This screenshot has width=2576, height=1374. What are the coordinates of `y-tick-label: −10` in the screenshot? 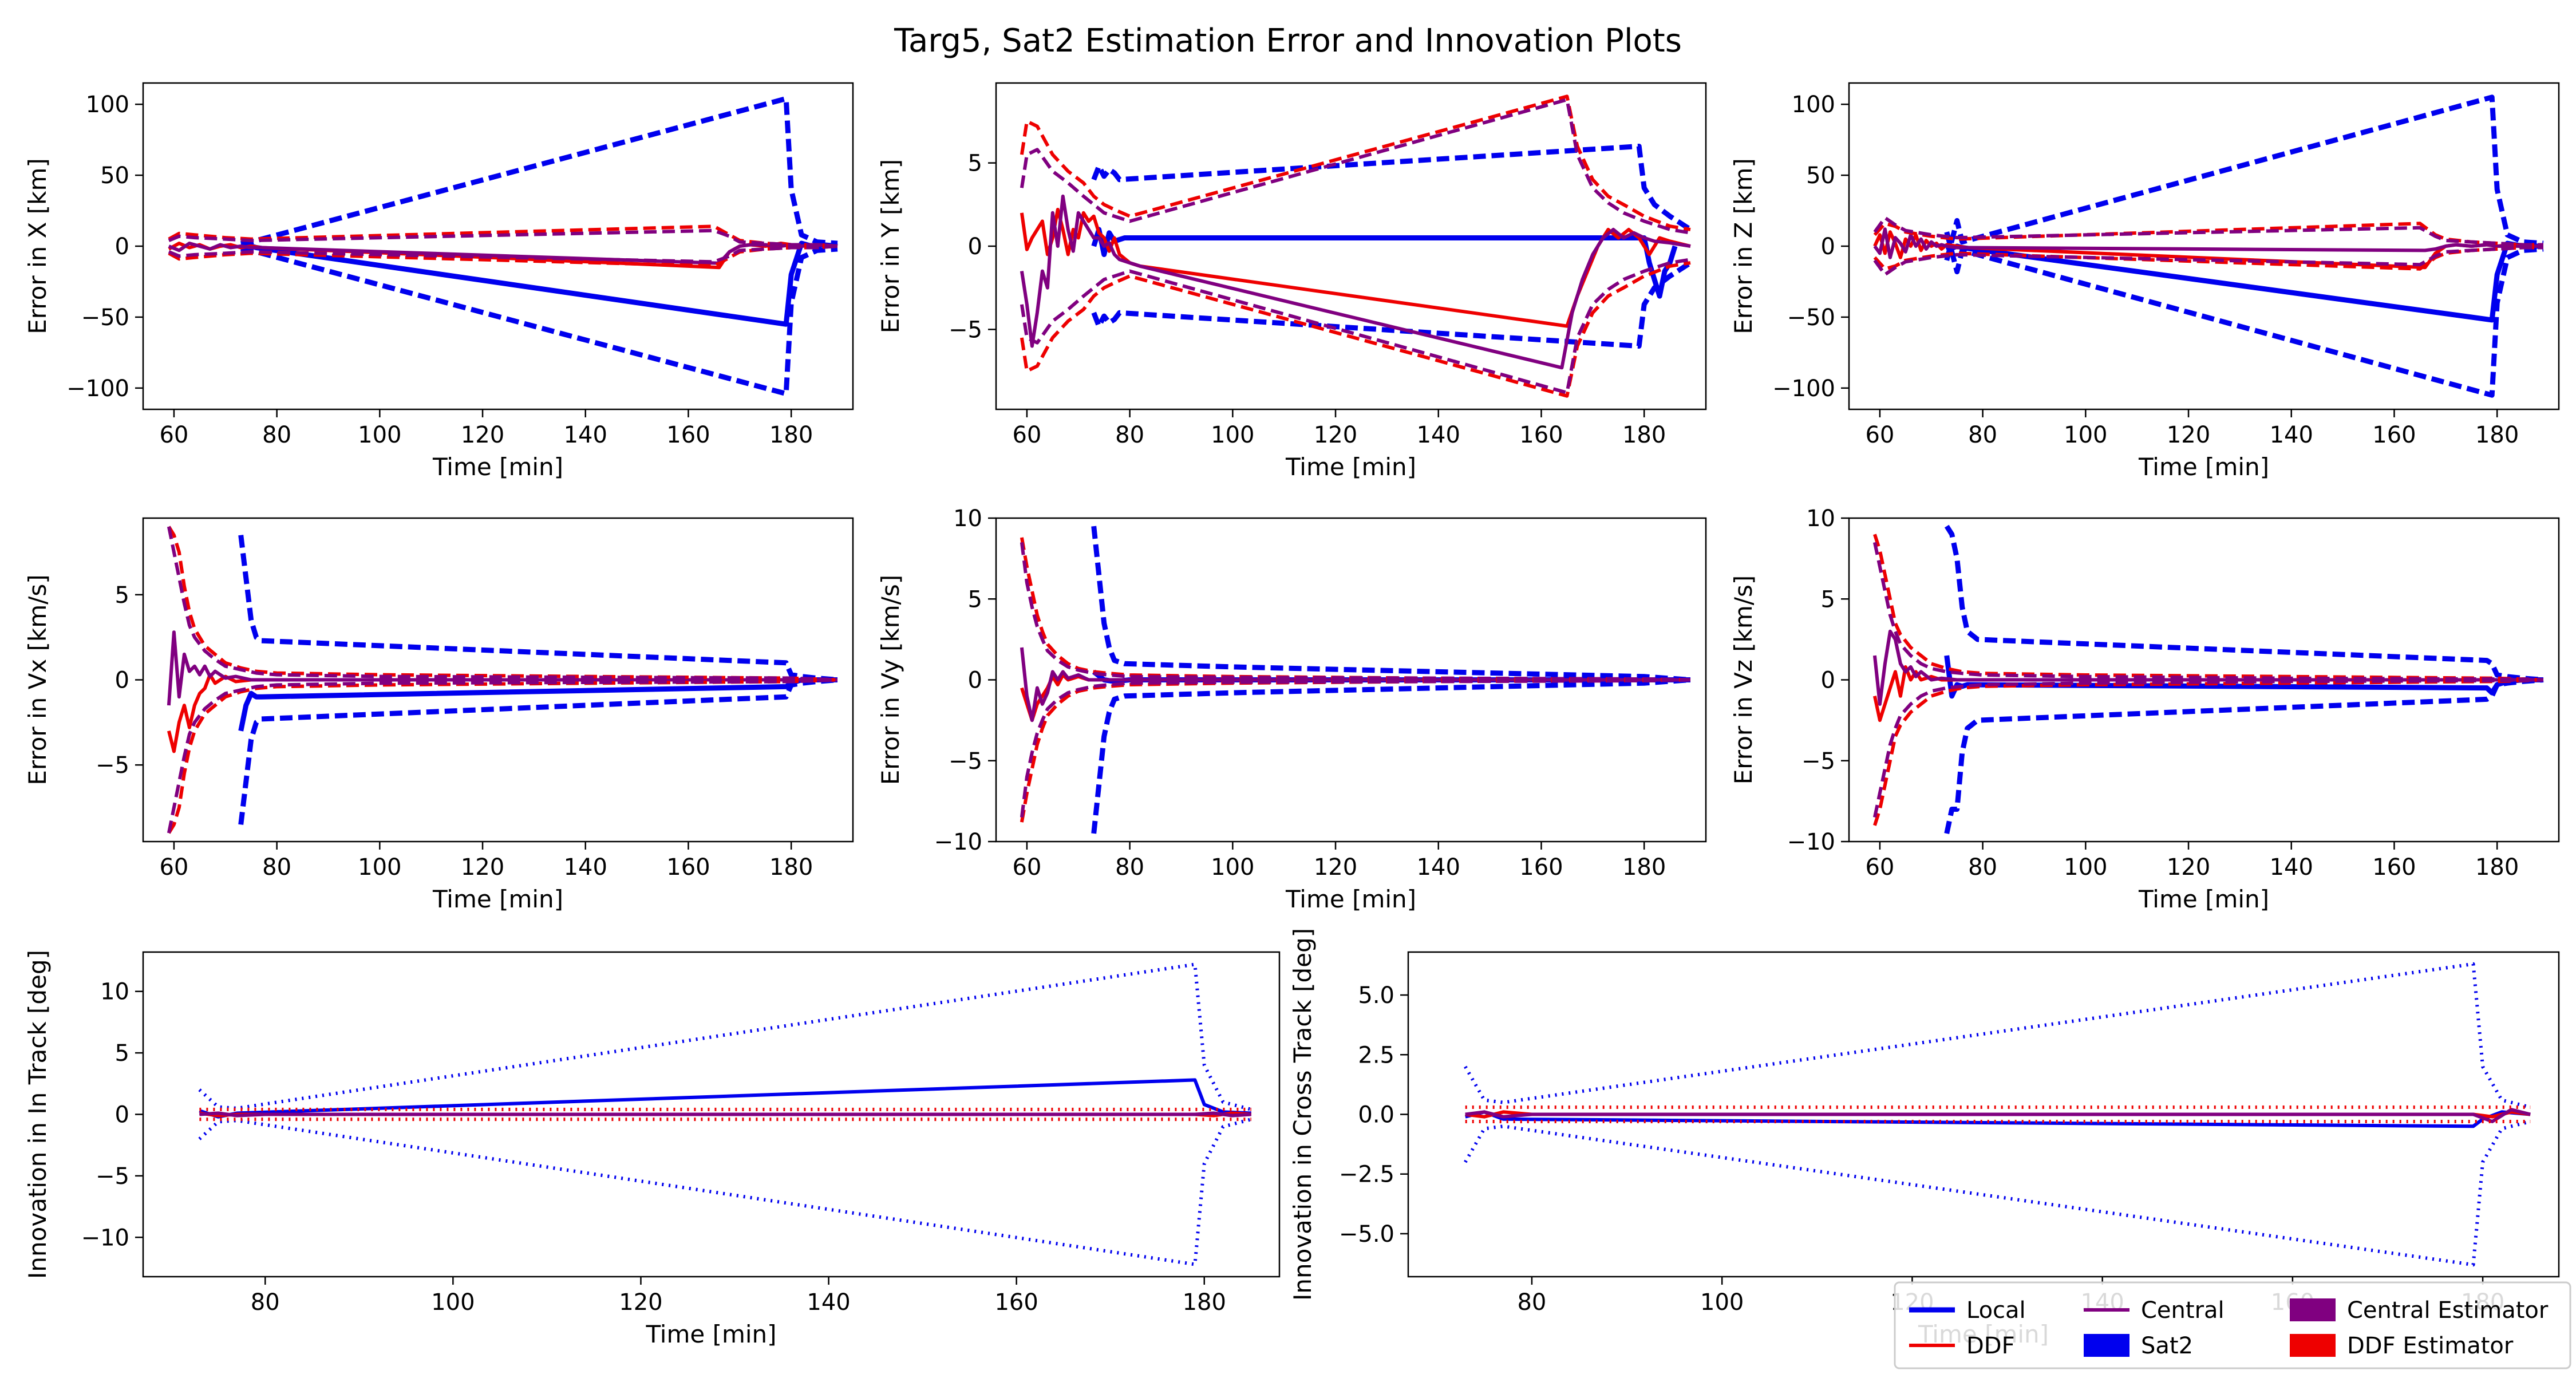 It's located at (1811, 842).